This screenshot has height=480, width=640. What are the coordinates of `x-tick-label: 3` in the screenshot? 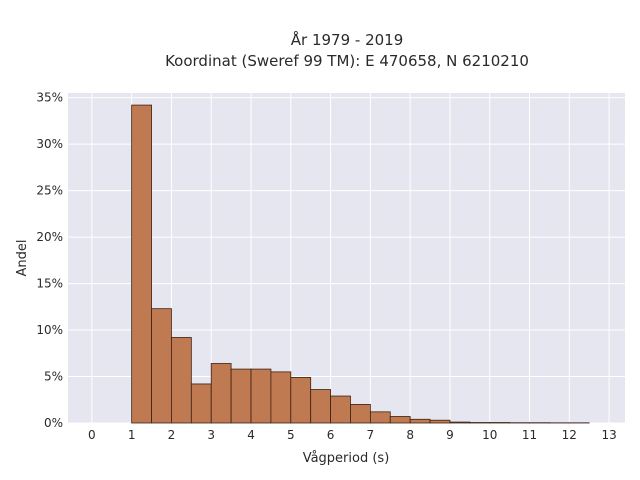 It's located at (211, 435).